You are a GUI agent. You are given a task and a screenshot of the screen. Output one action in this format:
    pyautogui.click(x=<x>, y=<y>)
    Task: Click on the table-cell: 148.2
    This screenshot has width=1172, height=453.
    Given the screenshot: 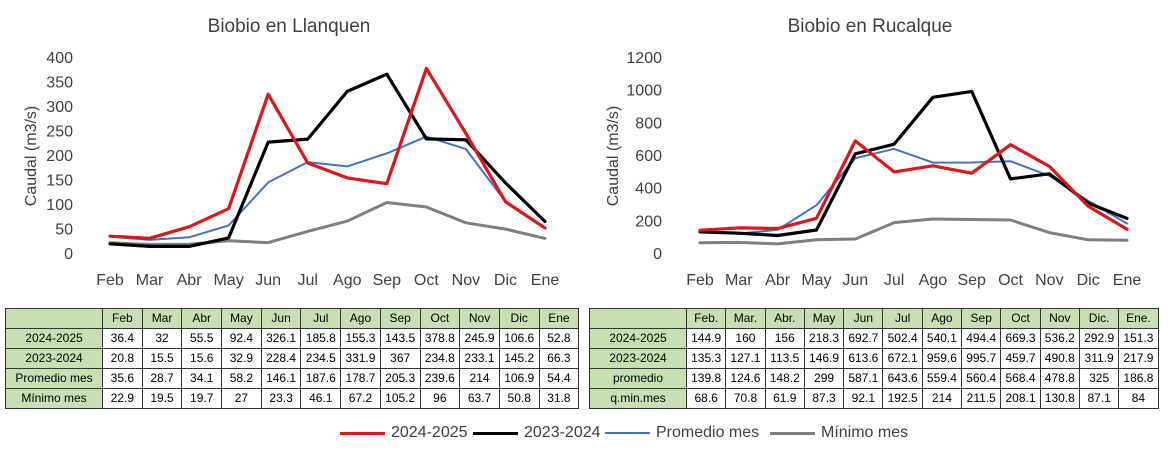 What is the action you would take?
    pyautogui.click(x=784, y=378)
    